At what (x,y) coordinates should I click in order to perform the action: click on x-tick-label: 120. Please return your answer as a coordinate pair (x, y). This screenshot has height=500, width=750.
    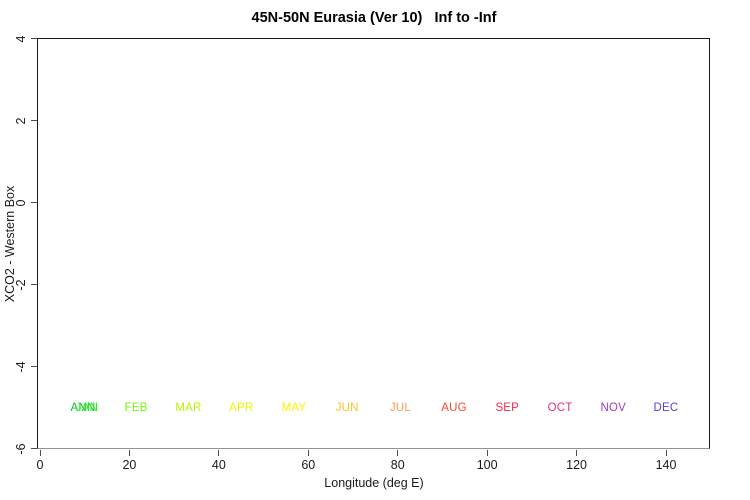
    Looking at the image, I should click on (576, 465).